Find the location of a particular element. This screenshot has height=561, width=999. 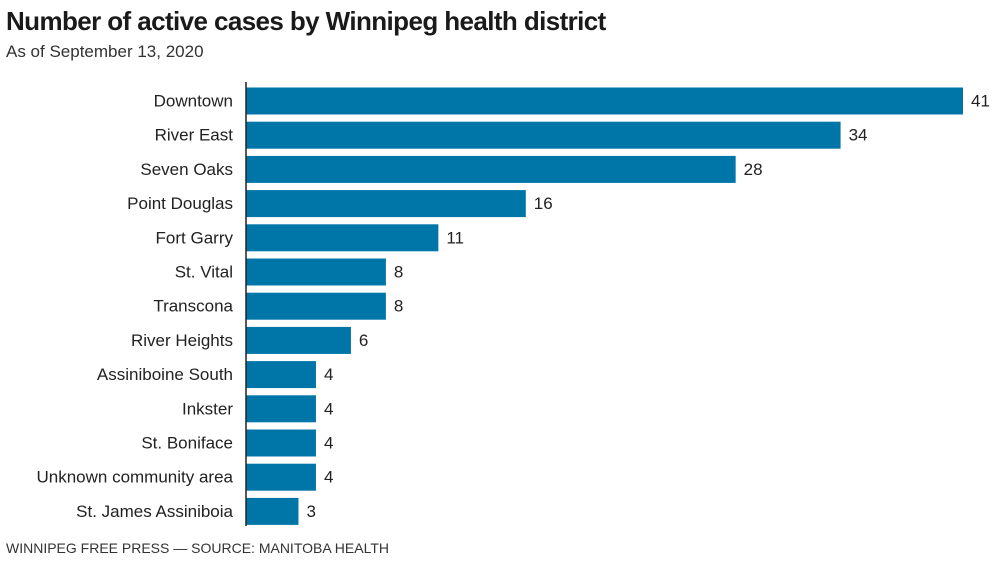

category-label: Inkster is located at coordinates (207, 408).